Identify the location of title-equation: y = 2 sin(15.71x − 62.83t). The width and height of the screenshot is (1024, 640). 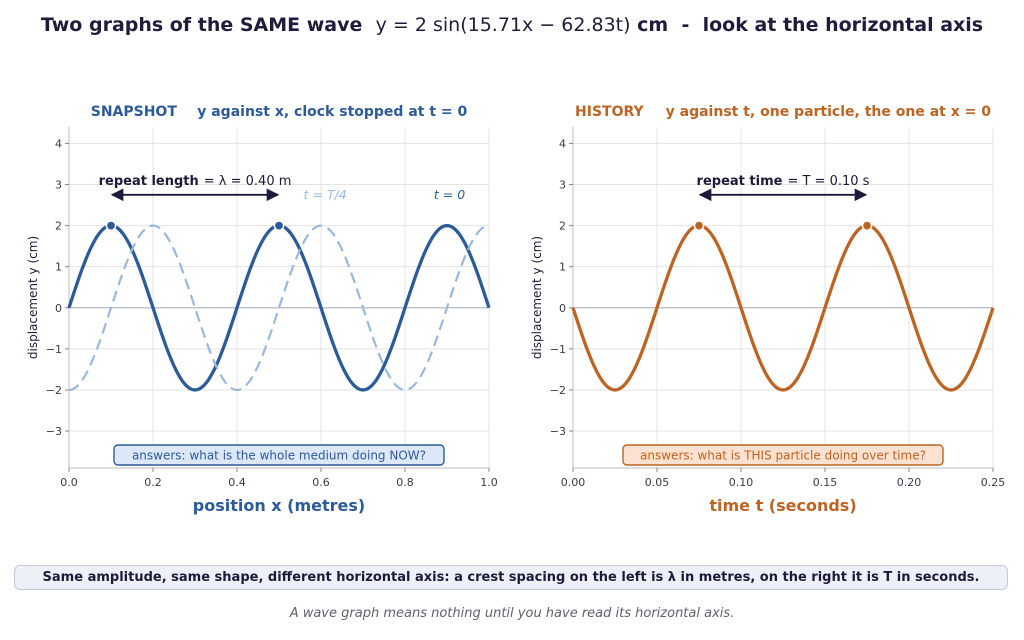
(503, 25).